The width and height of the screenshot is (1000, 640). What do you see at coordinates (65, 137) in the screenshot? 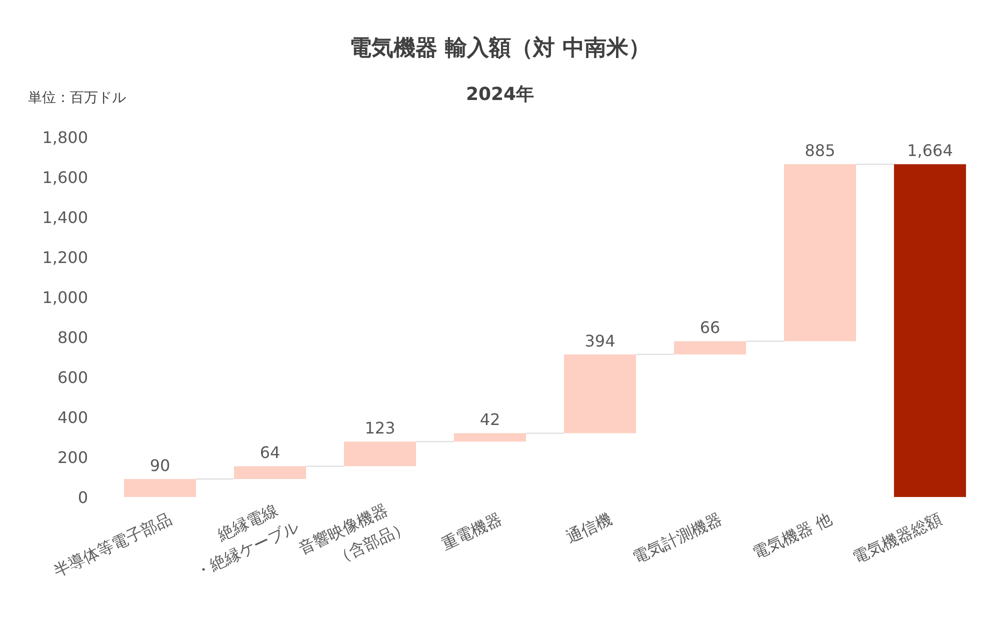
I see `y-tick-label: 1,800` at bounding box center [65, 137].